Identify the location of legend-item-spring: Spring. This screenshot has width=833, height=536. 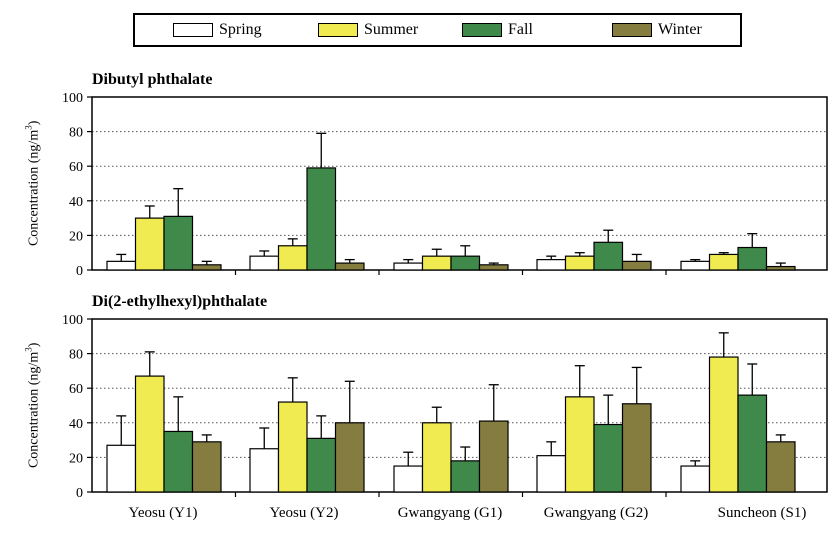
(217, 30).